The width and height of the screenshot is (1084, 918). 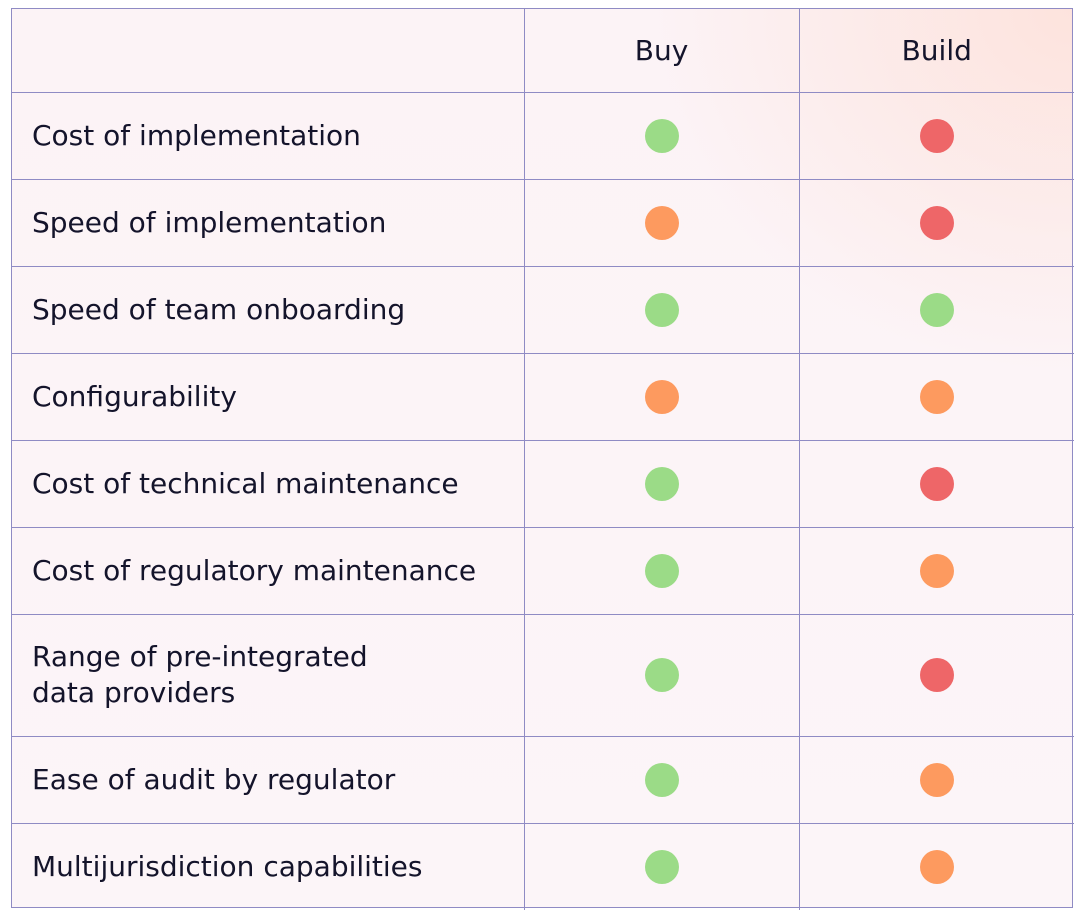 I want to click on table-row: Speed of team onboarding, so click(x=543, y=309).